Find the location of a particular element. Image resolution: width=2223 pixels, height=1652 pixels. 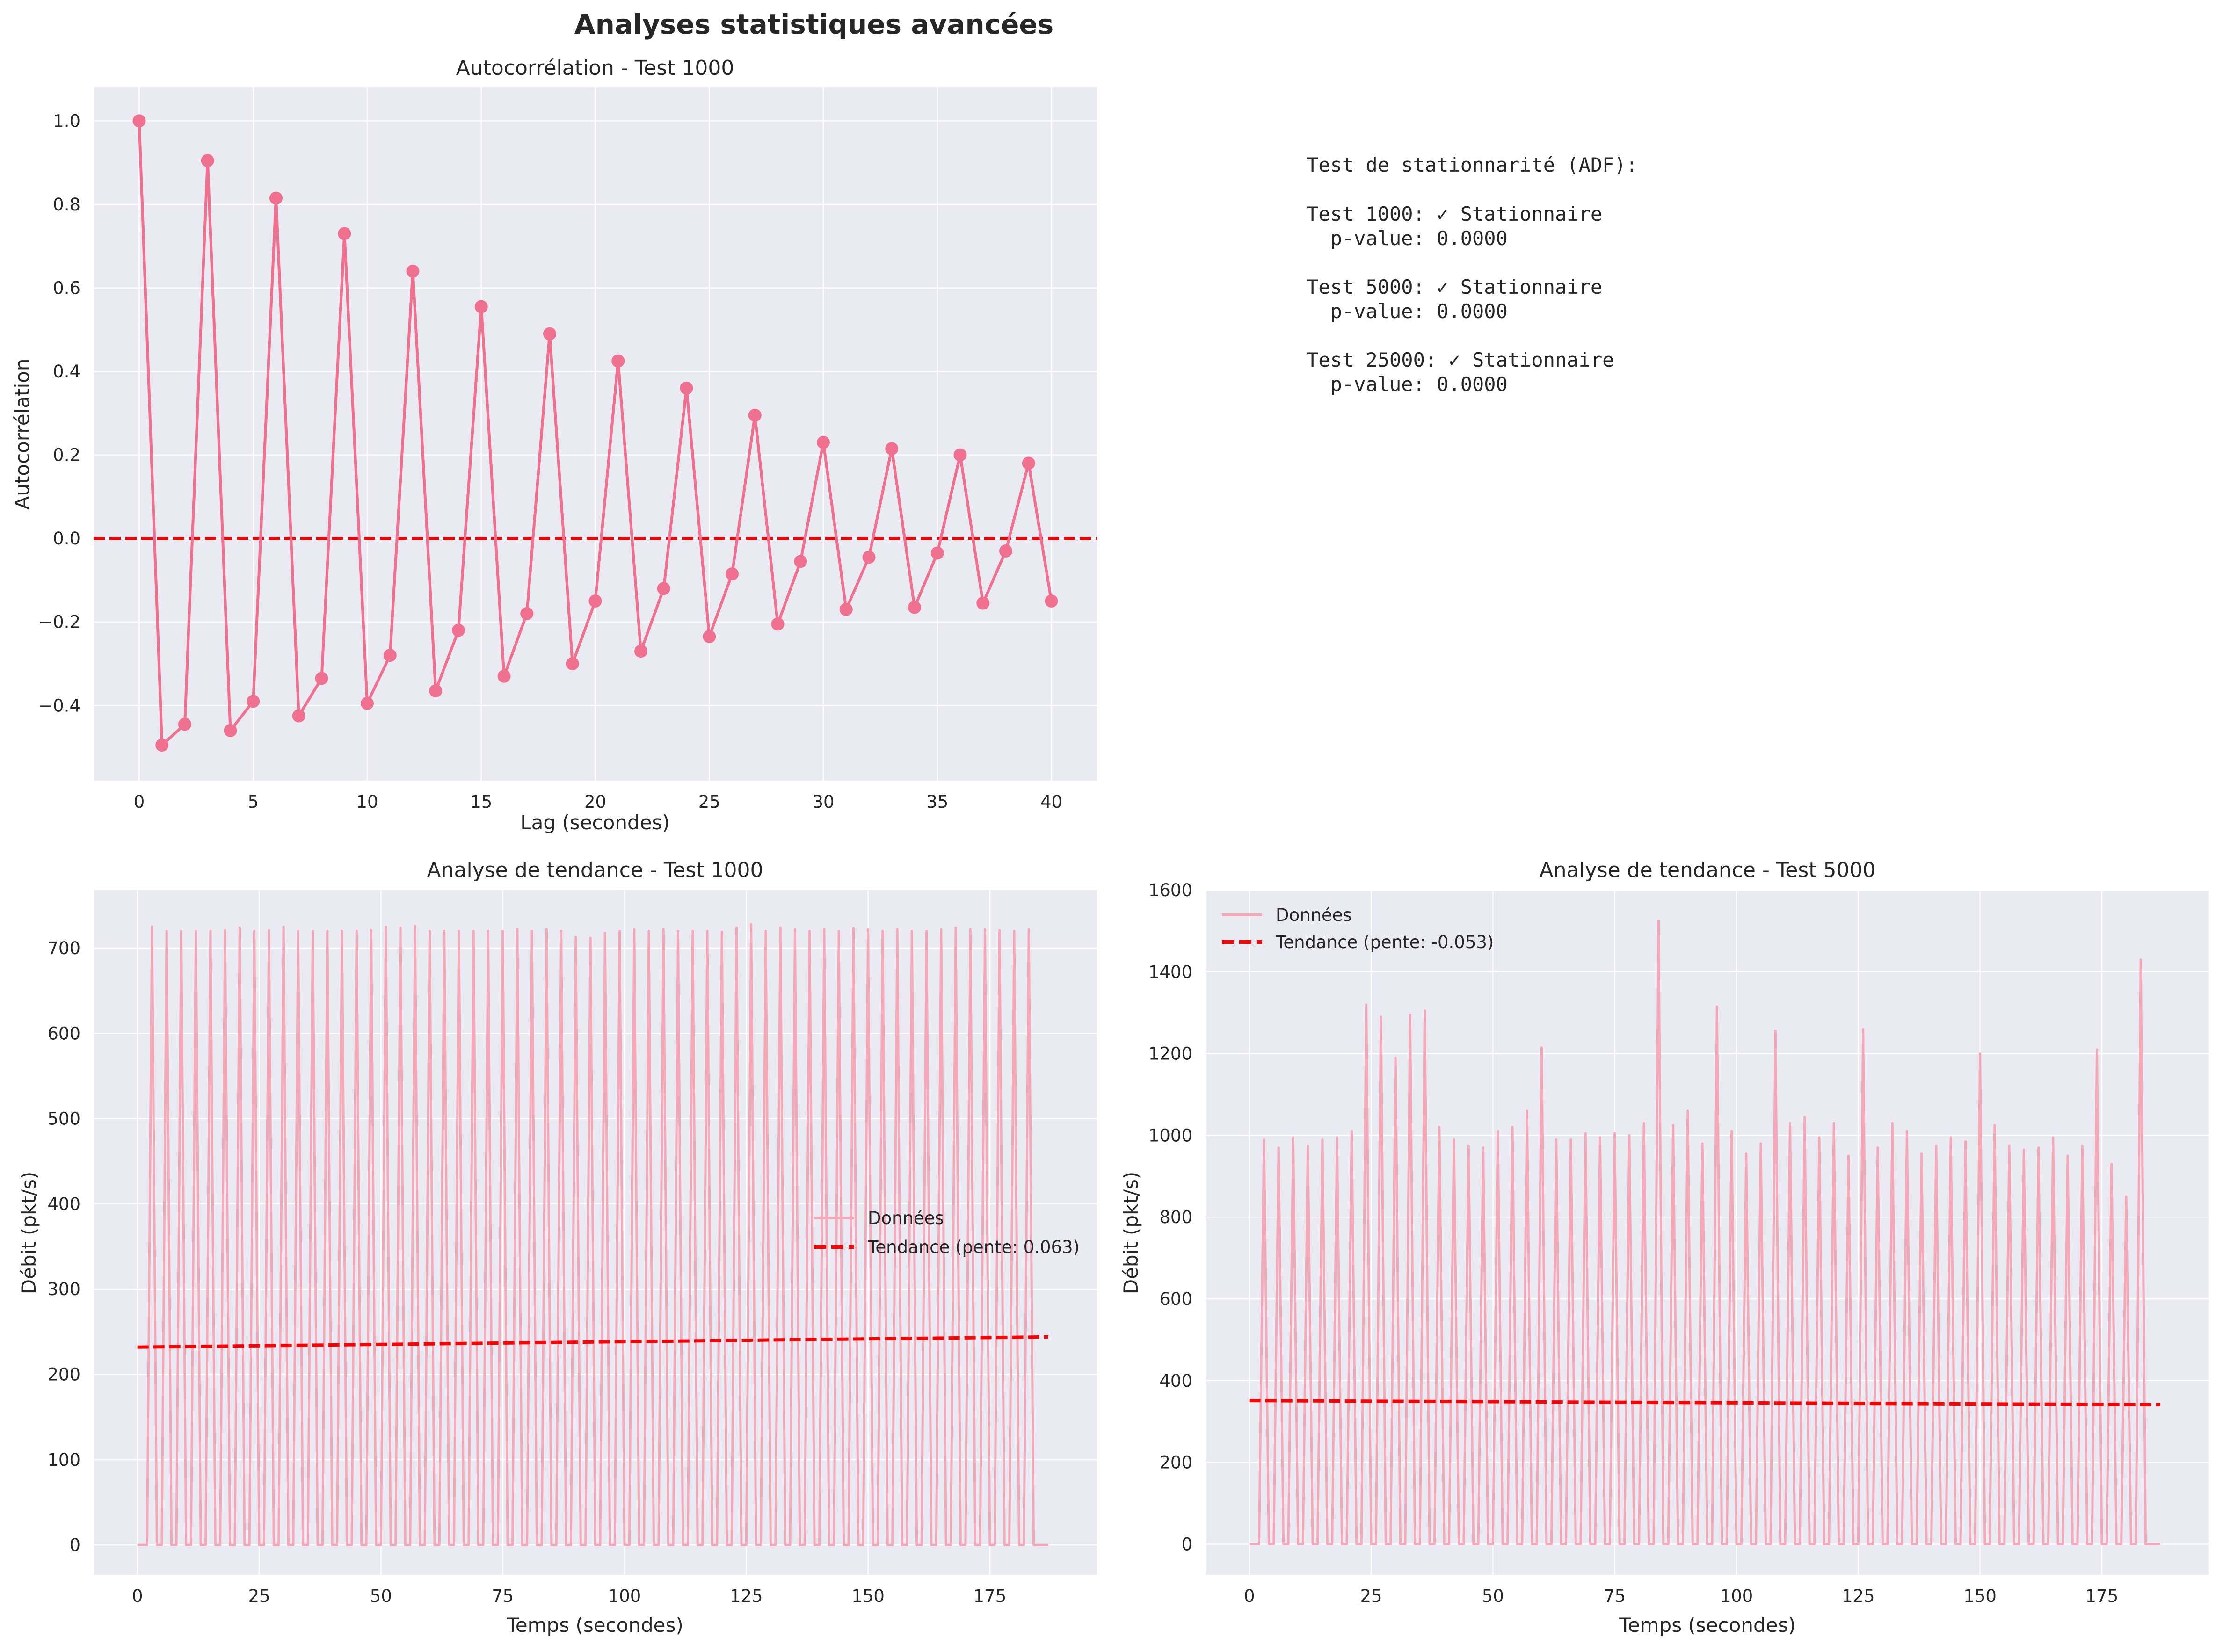

x-tick-label: 20 is located at coordinates (595, 802).